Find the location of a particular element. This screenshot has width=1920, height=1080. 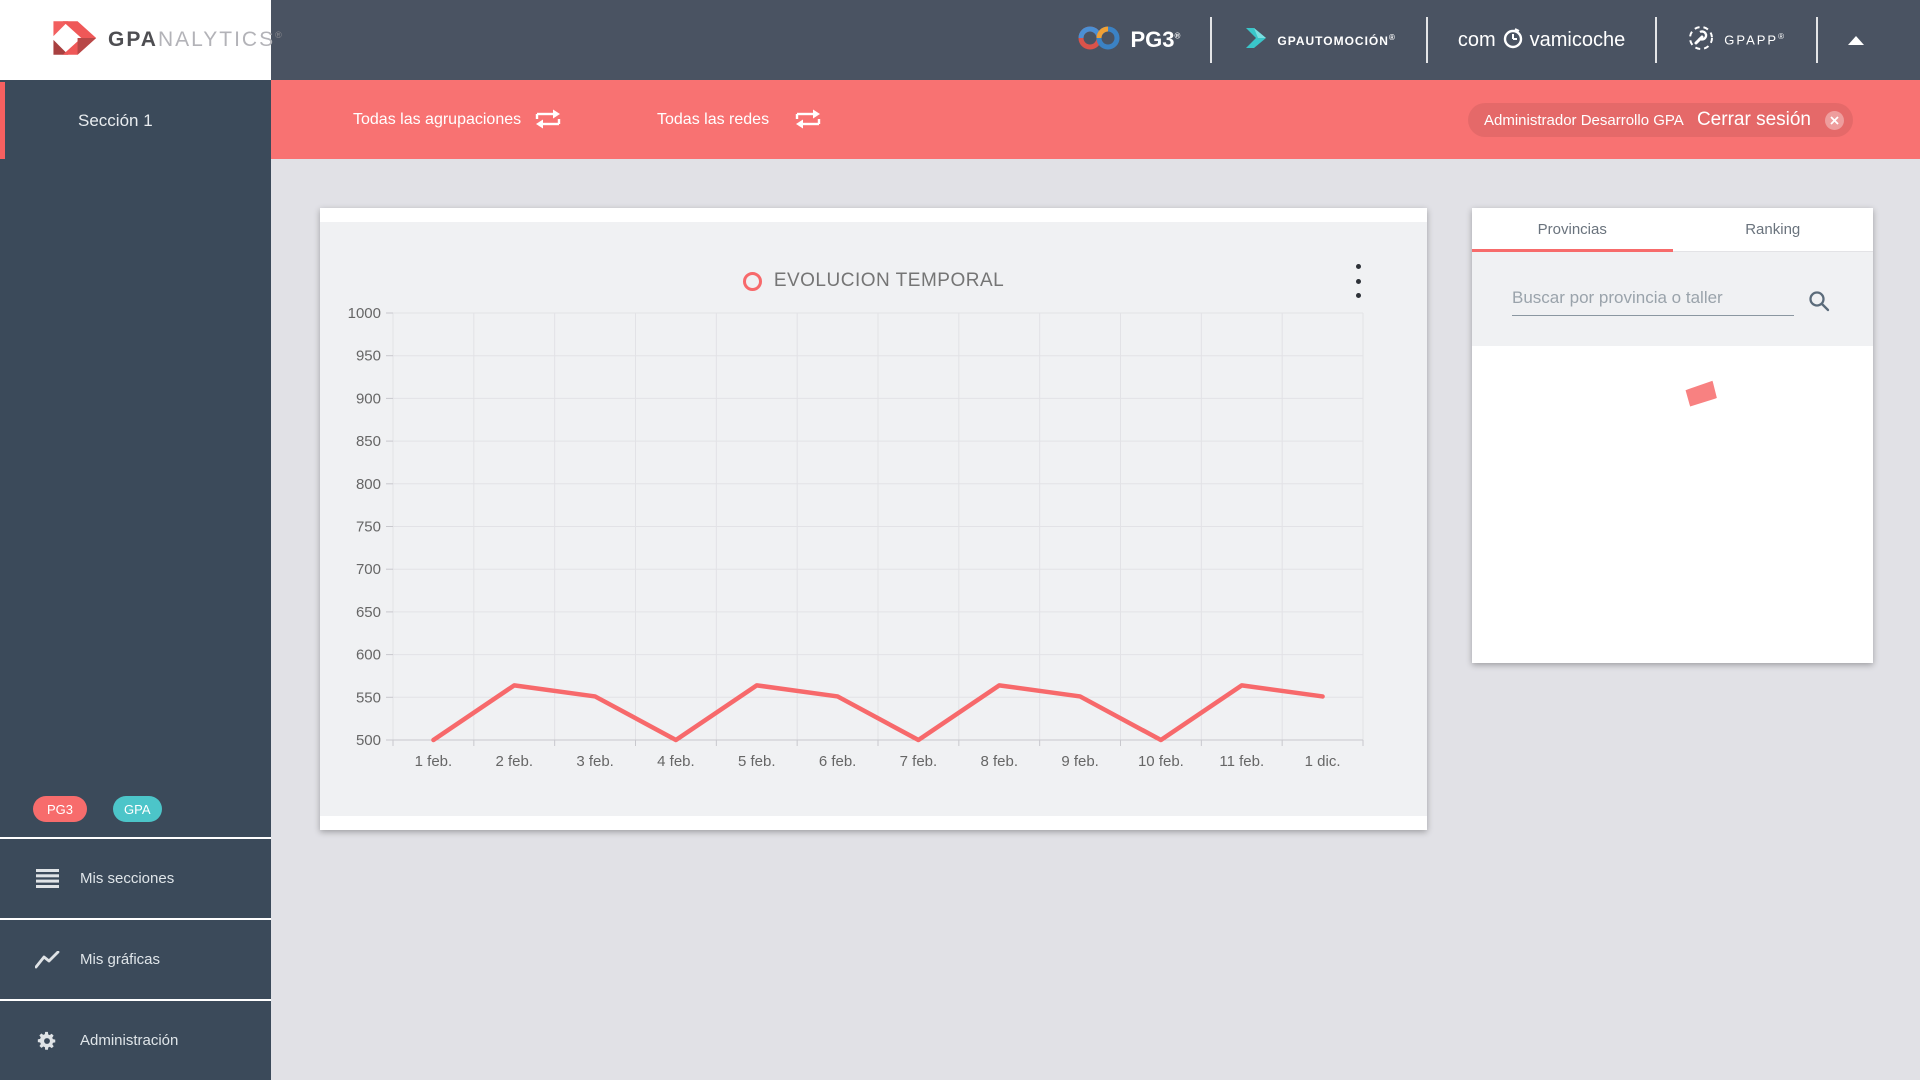

gpanalytics-logo: GPANALYTICS® is located at coordinates (141, 40).